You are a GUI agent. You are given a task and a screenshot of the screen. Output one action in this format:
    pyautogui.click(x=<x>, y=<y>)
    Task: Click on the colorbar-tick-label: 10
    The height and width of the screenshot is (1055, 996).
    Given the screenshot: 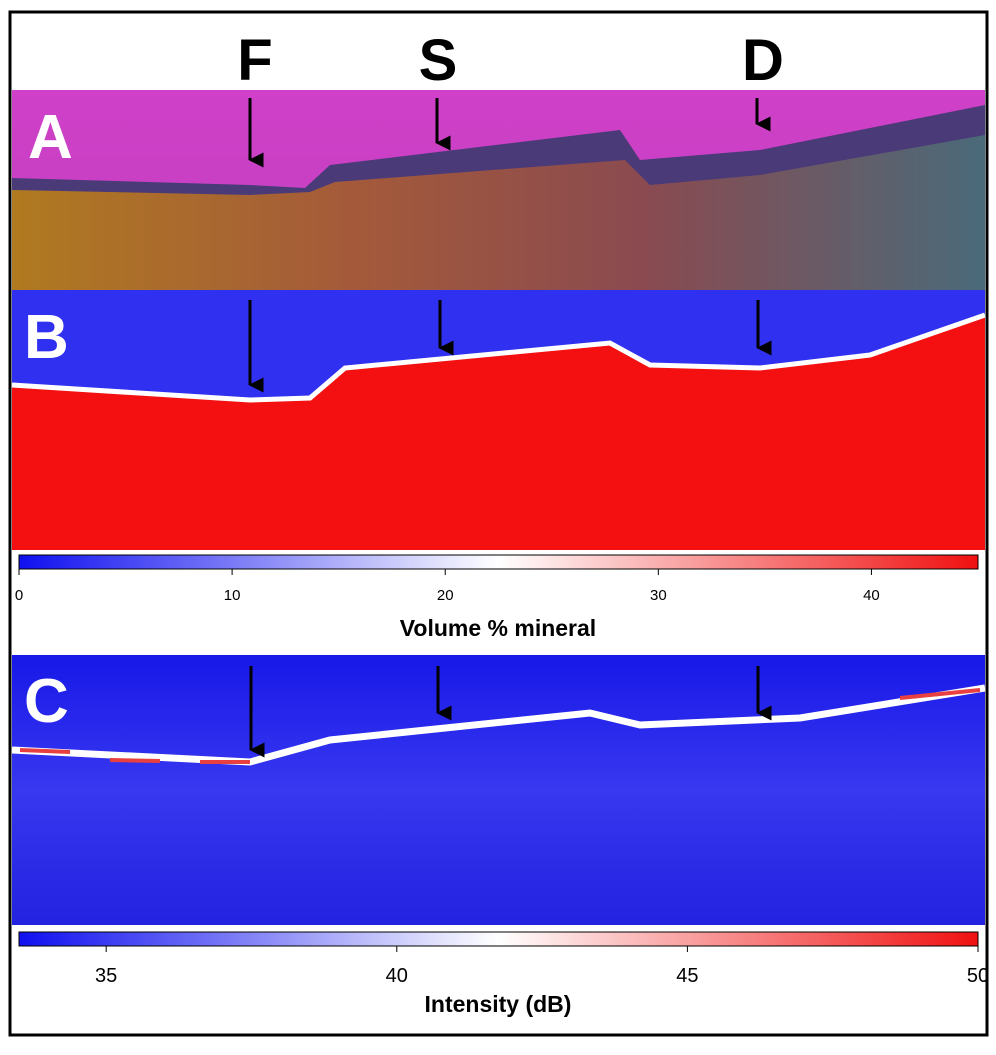 What is the action you would take?
    pyautogui.click(x=232, y=595)
    